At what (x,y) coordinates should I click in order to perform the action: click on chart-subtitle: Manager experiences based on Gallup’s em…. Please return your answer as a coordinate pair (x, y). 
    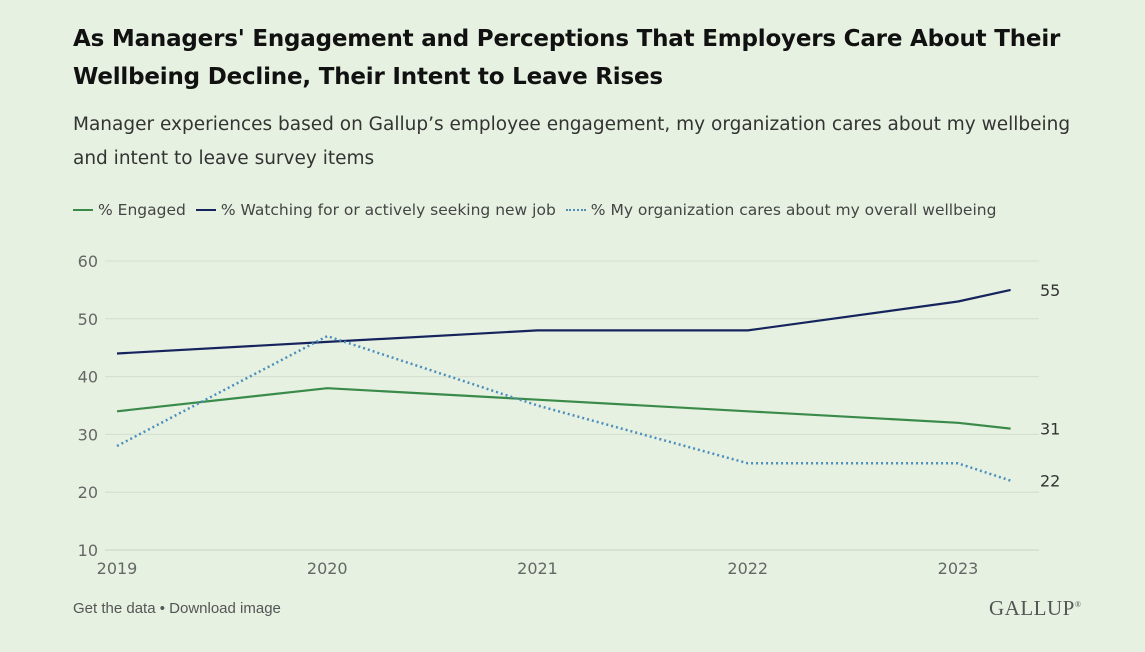
    Looking at the image, I should click on (572, 141).